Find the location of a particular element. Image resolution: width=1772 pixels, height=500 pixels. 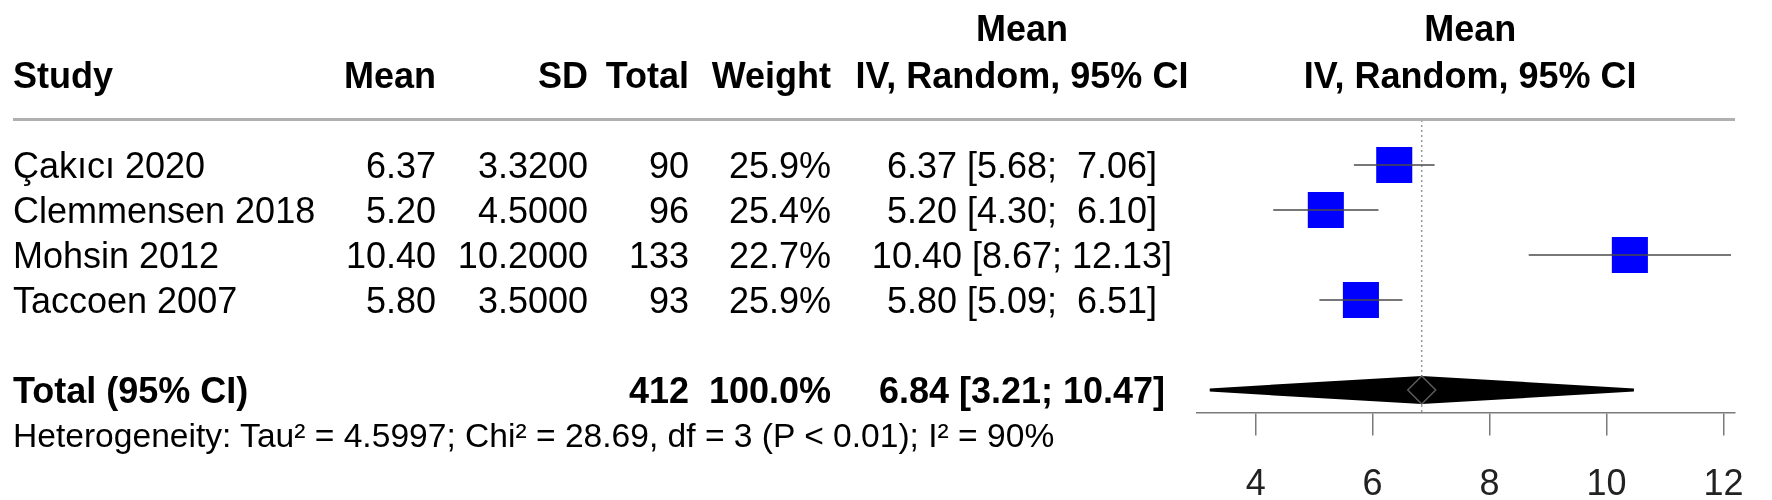

text: 10.40 [8.67; 12.13] is located at coordinates (1022, 255).